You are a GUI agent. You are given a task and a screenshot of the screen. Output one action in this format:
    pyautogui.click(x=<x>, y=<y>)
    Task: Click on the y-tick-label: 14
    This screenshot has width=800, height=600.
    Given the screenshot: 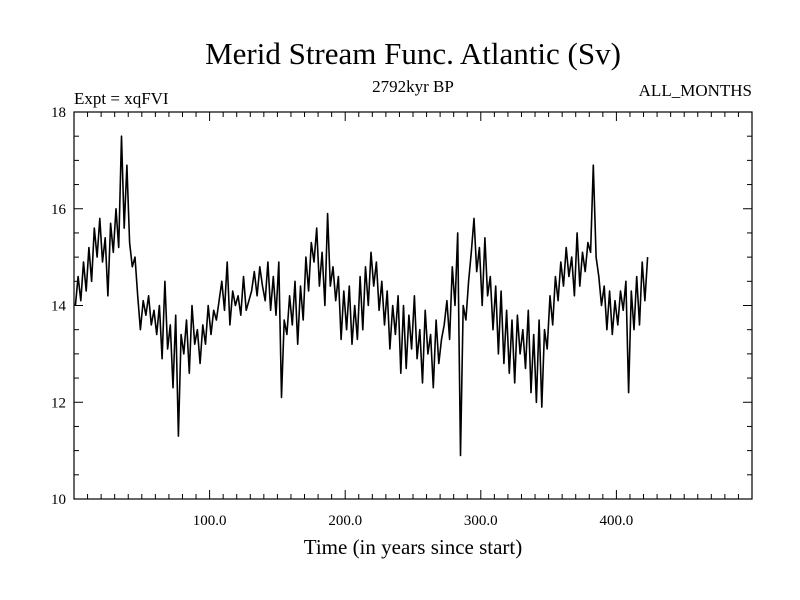 What is the action you would take?
    pyautogui.click(x=59, y=307)
    